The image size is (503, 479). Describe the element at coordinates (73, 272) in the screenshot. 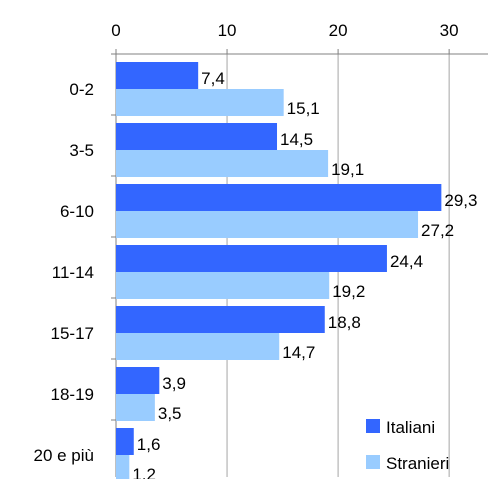

I see `category-label: 11-14` at that location.